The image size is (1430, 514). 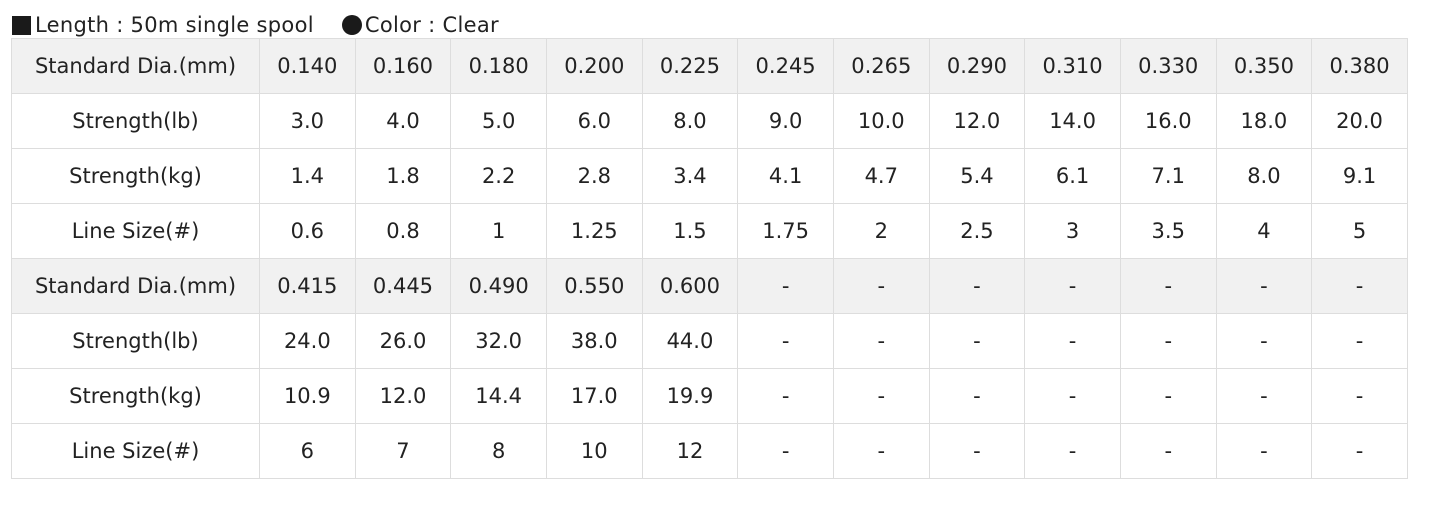 What do you see at coordinates (1072, 231) in the screenshot?
I see `table-cell: 3` at bounding box center [1072, 231].